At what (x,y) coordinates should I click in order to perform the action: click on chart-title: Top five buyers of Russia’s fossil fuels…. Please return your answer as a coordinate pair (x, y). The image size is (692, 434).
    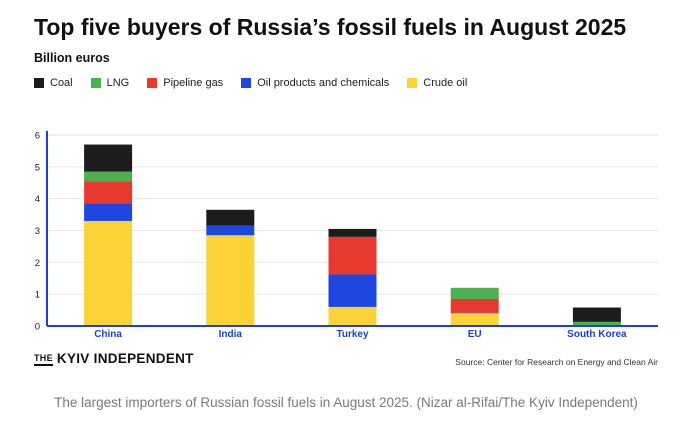
    Looking at the image, I should click on (330, 27).